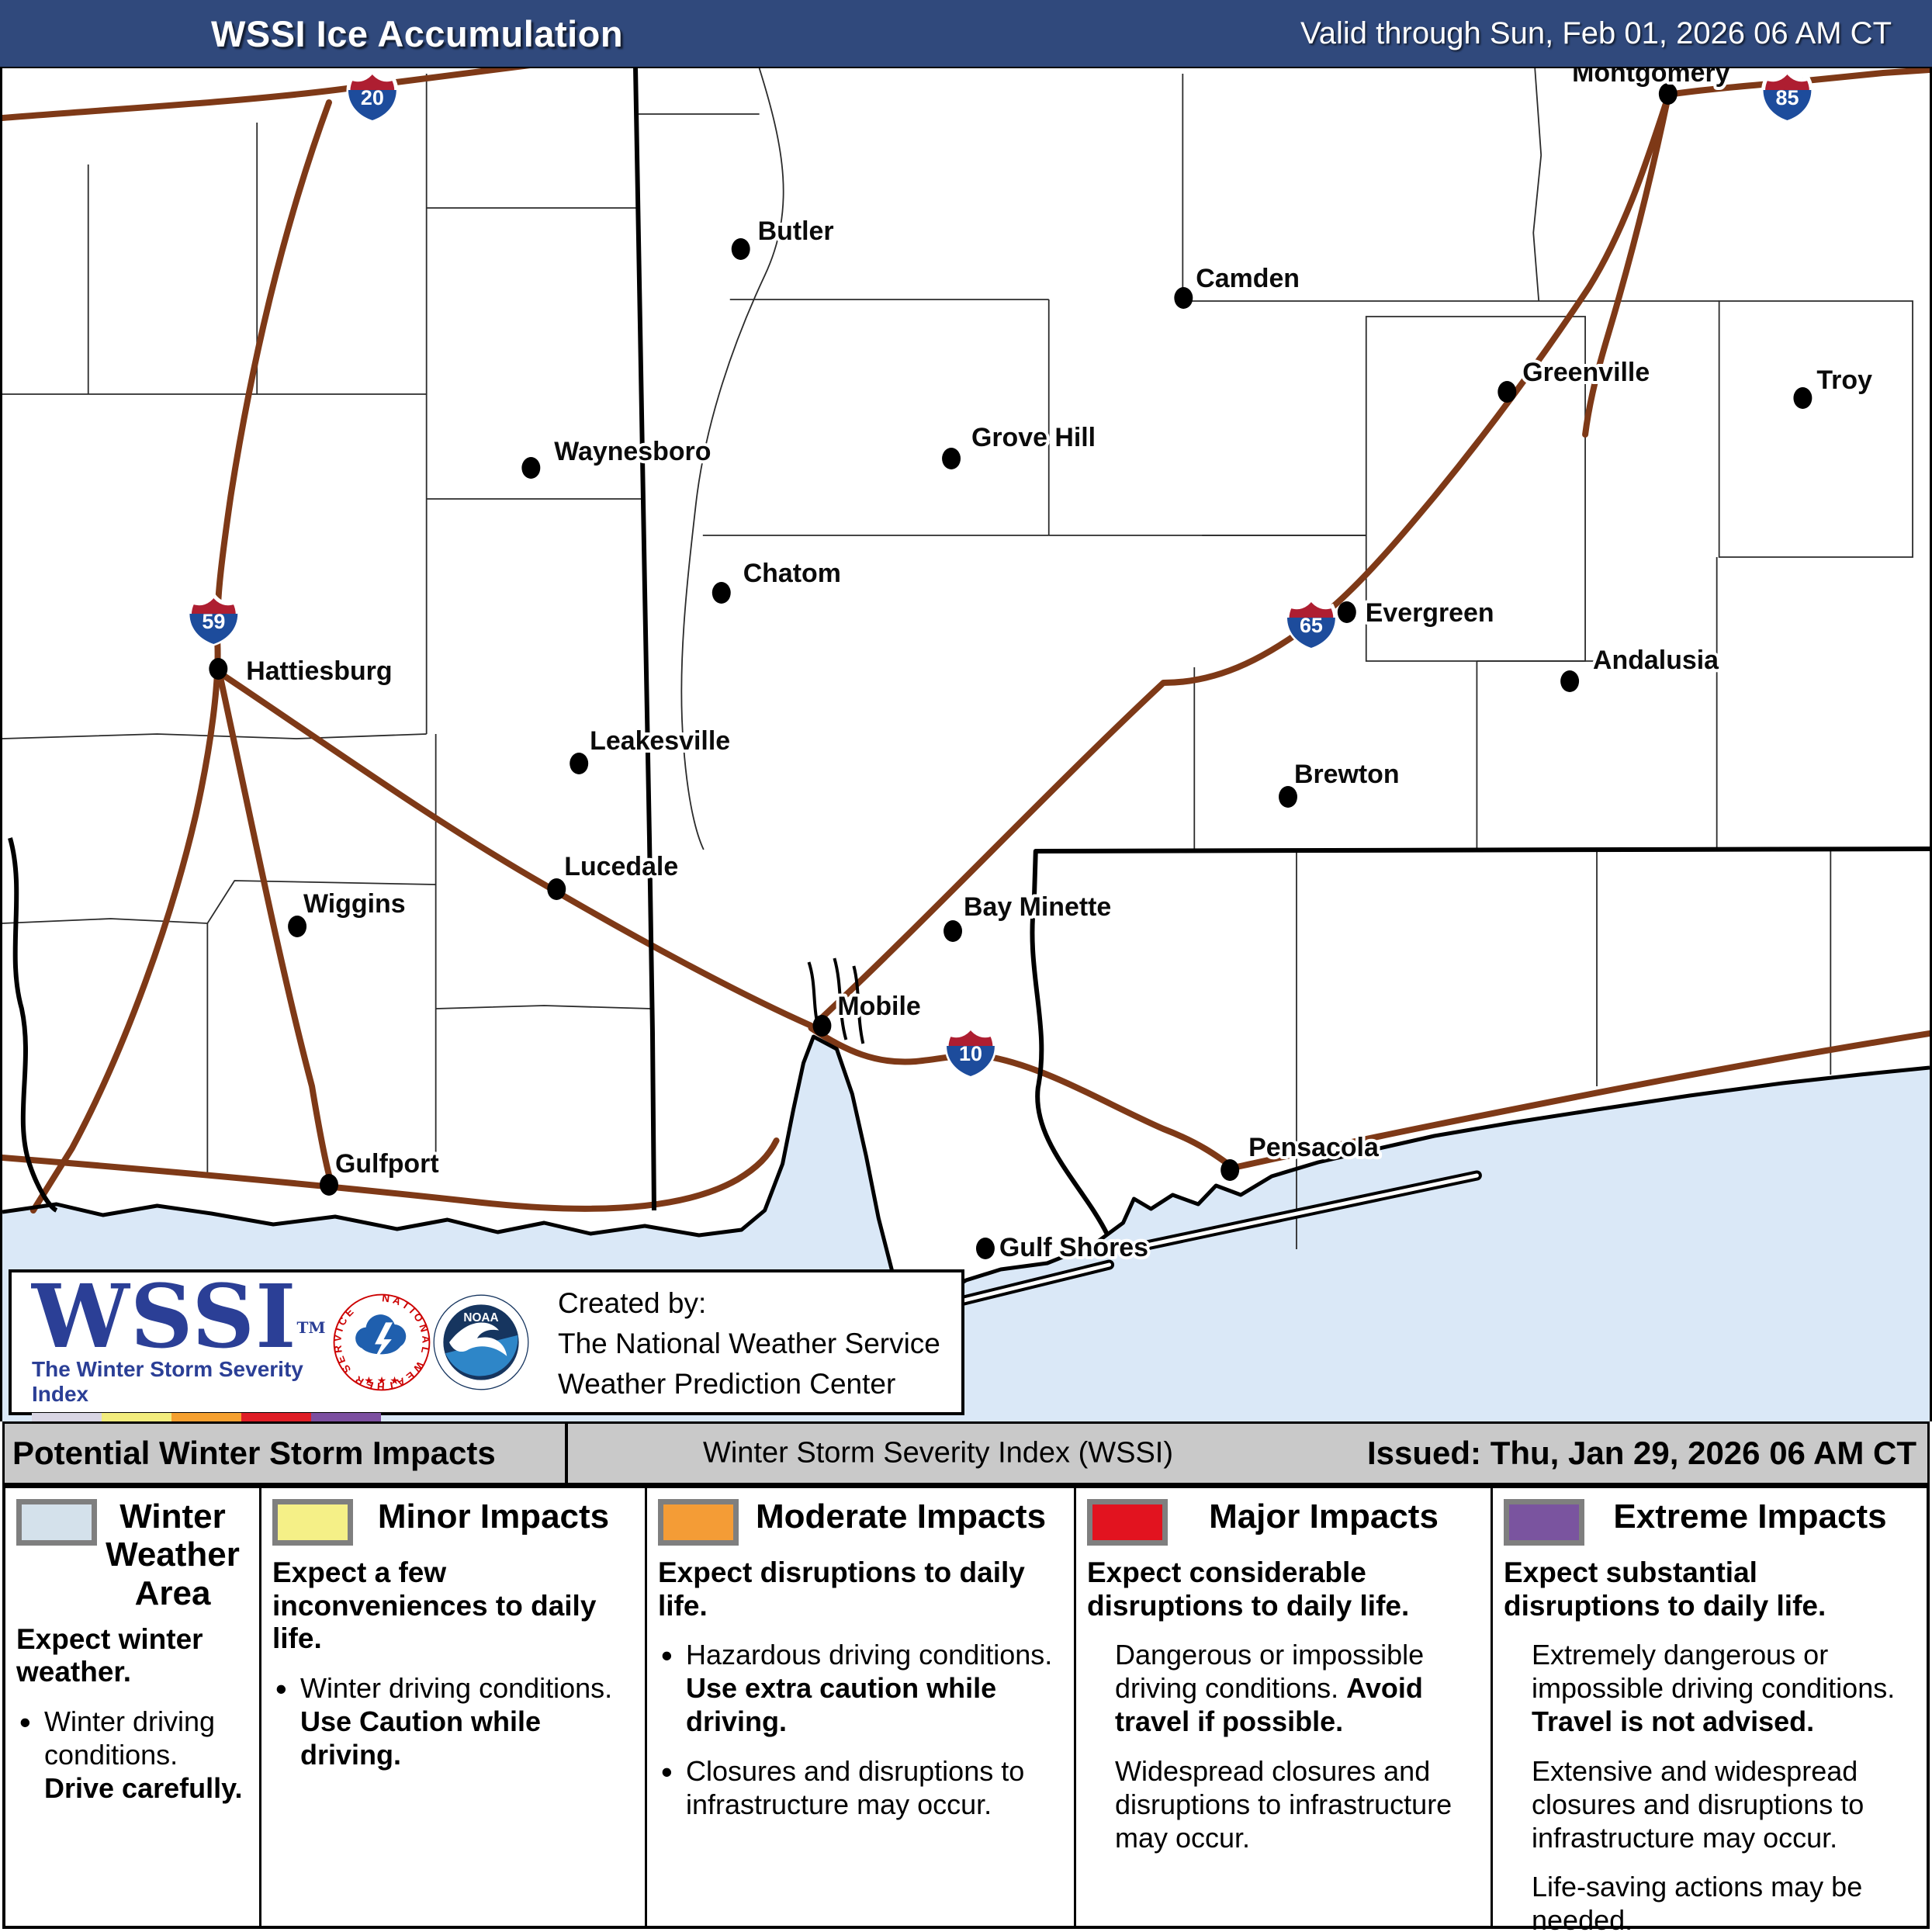 This screenshot has height=1932, width=1932. Describe the element at coordinates (1037, 907) in the screenshot. I see `city-label: Bay Minette` at that location.